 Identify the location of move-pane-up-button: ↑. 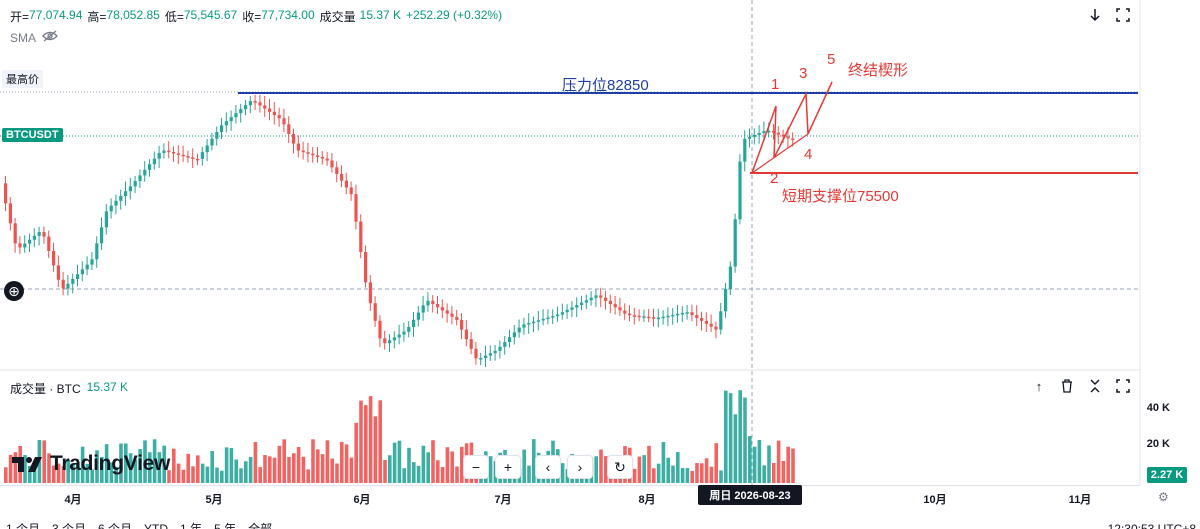
(1039, 386).